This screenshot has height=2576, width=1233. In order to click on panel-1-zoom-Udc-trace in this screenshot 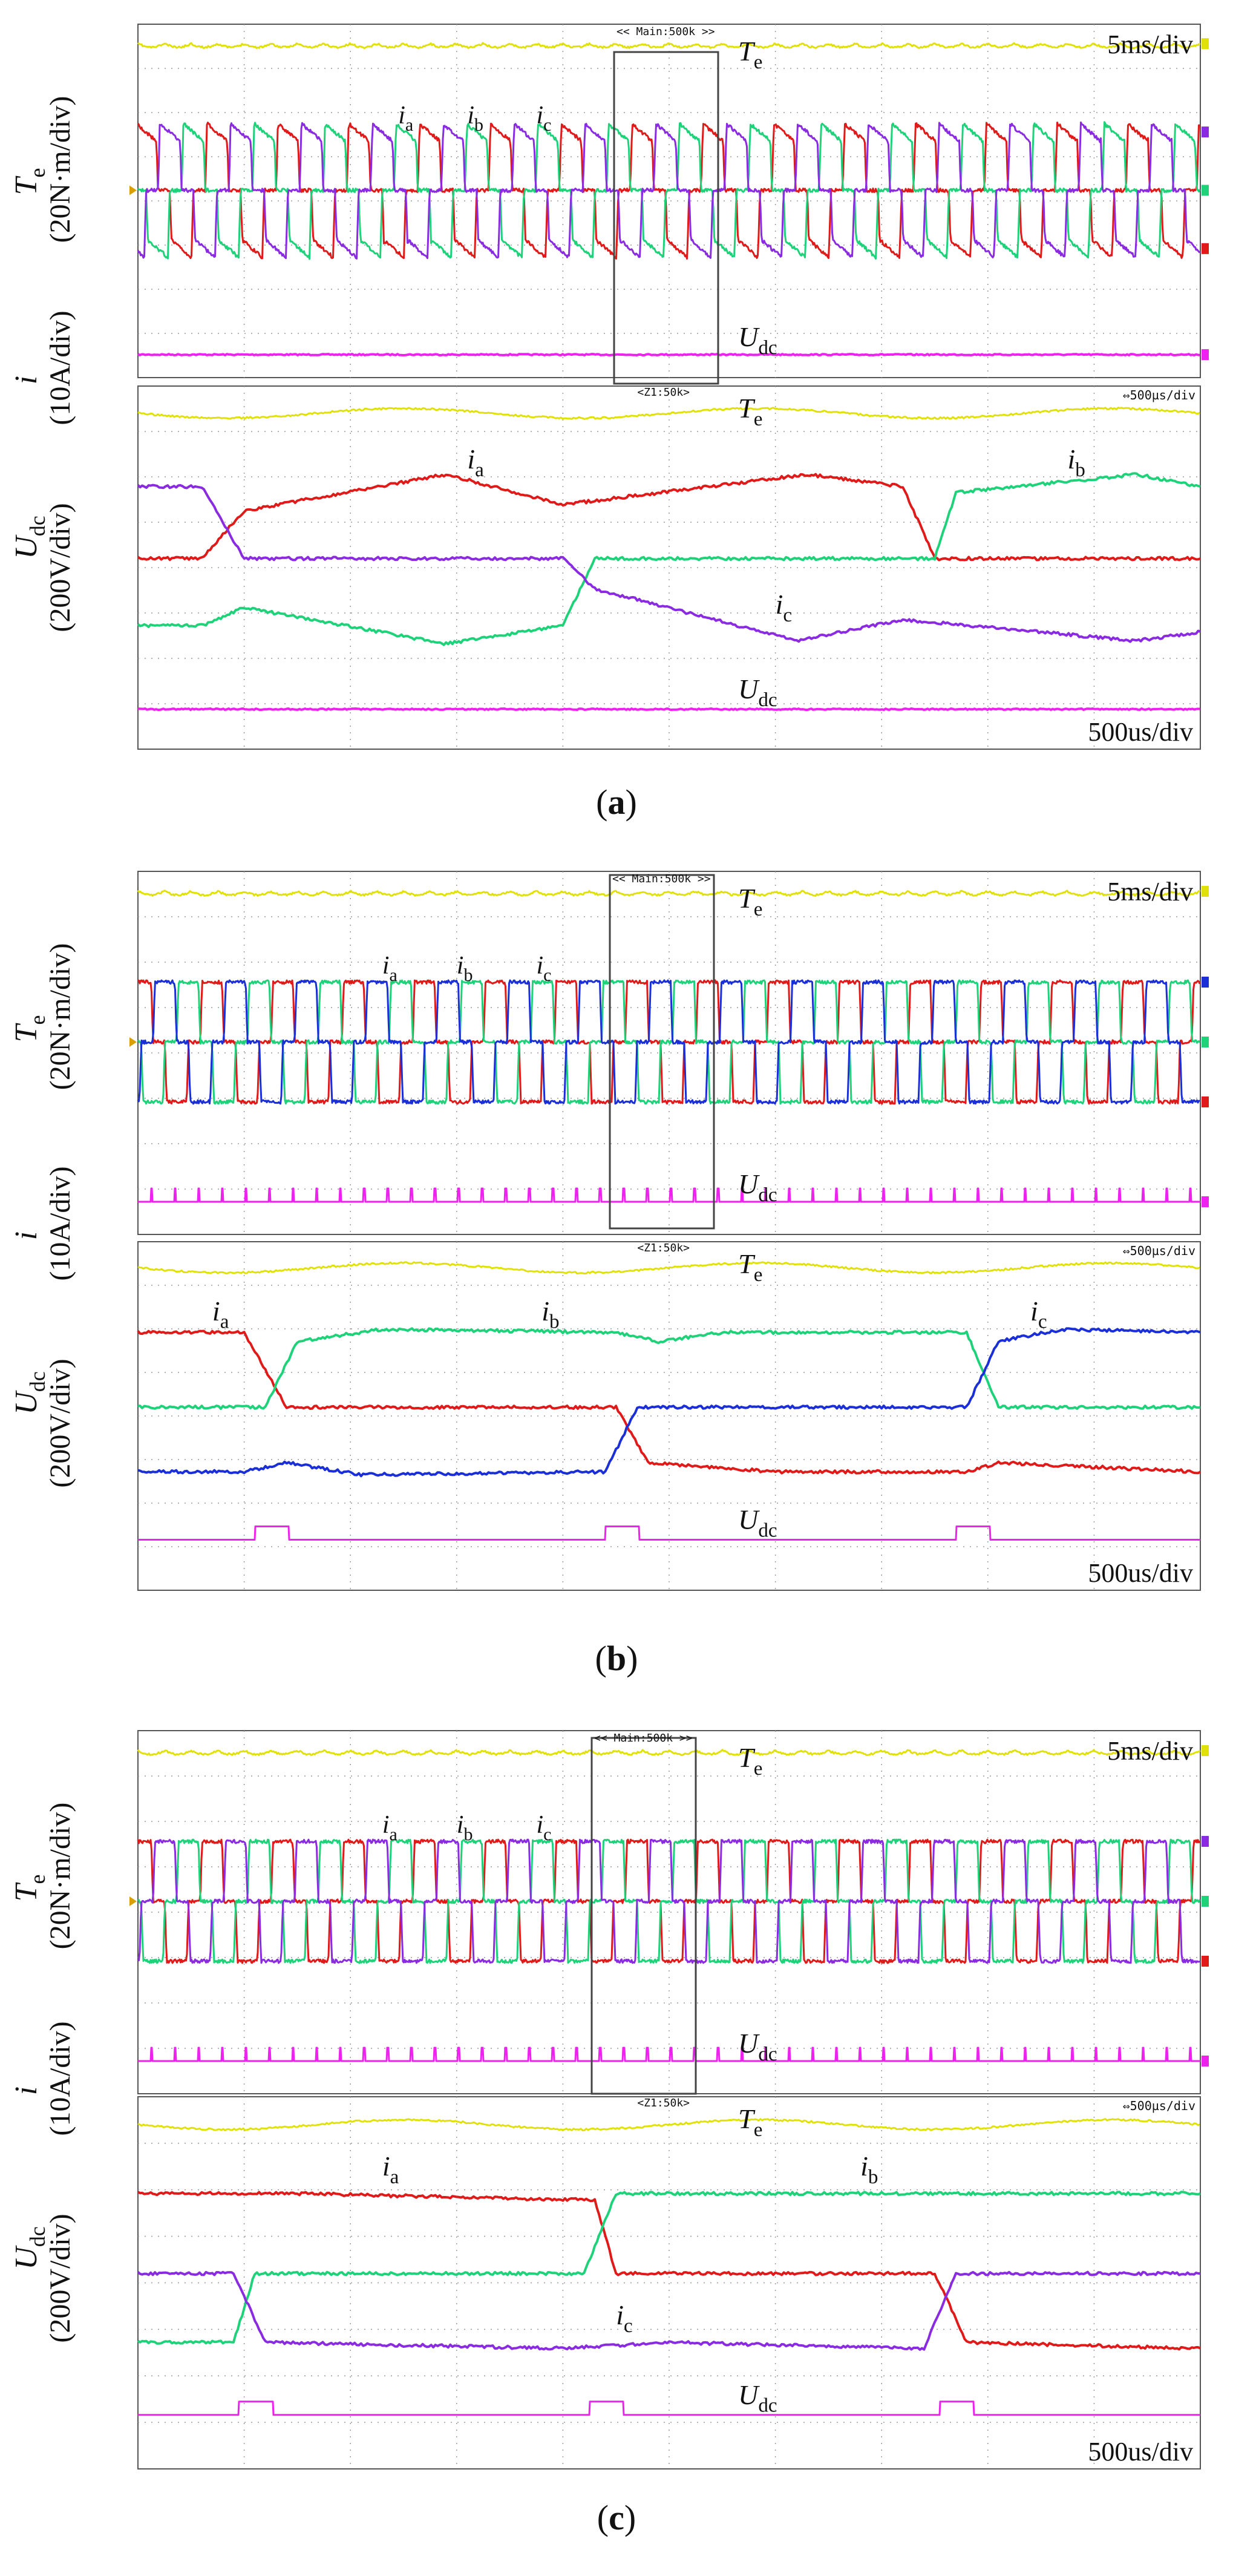, I will do `click(669, 1533)`.